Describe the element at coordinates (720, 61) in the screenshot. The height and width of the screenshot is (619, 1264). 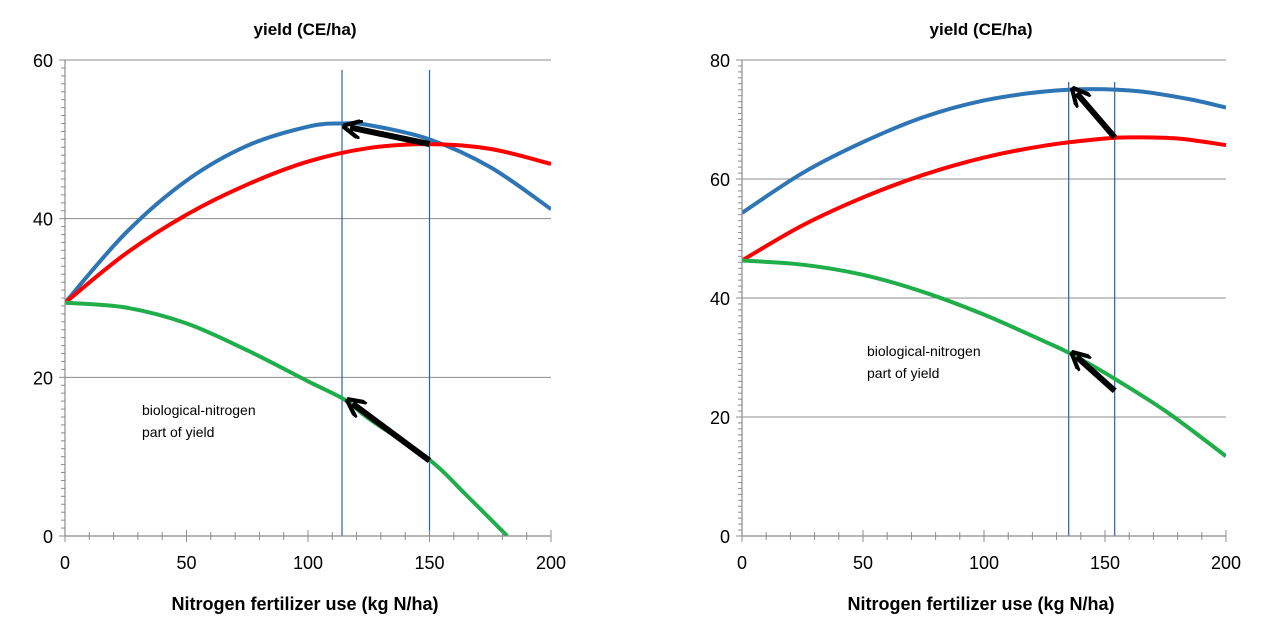
I see `y-tick-label: 80` at that location.